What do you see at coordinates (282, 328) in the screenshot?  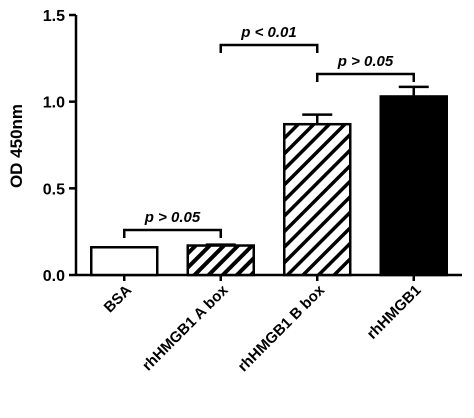 I see `category-label-2: rhHMGB1 B box` at bounding box center [282, 328].